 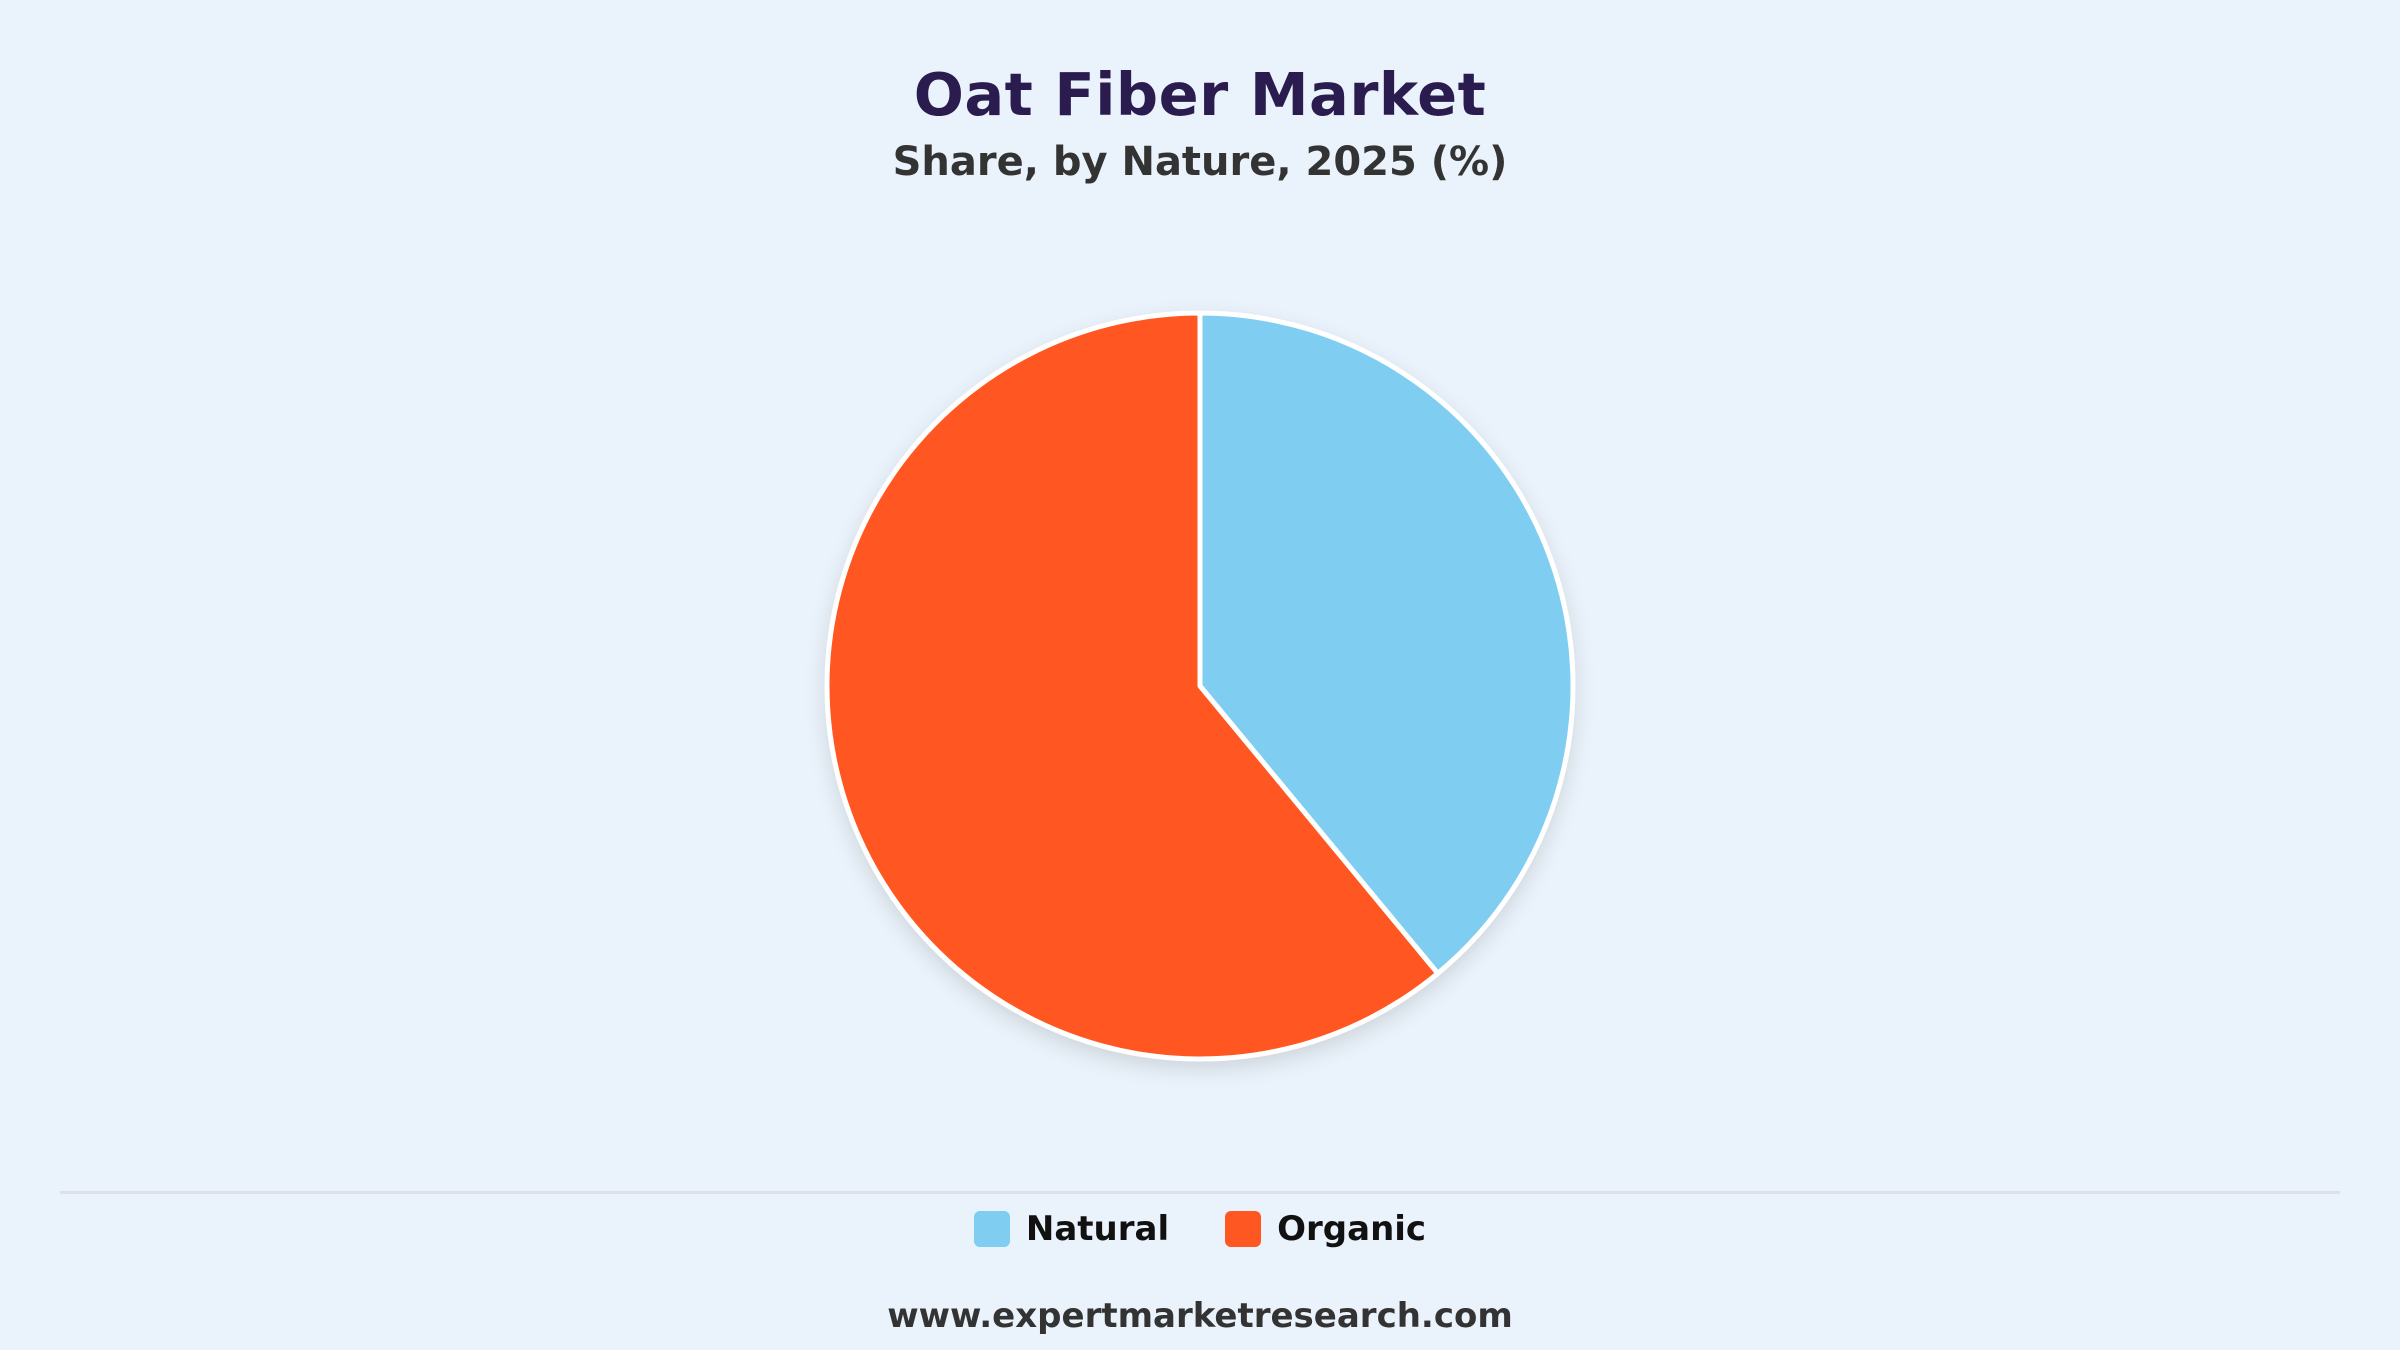 I want to click on legend-item-natural: Natural, so click(x=1071, y=1229).